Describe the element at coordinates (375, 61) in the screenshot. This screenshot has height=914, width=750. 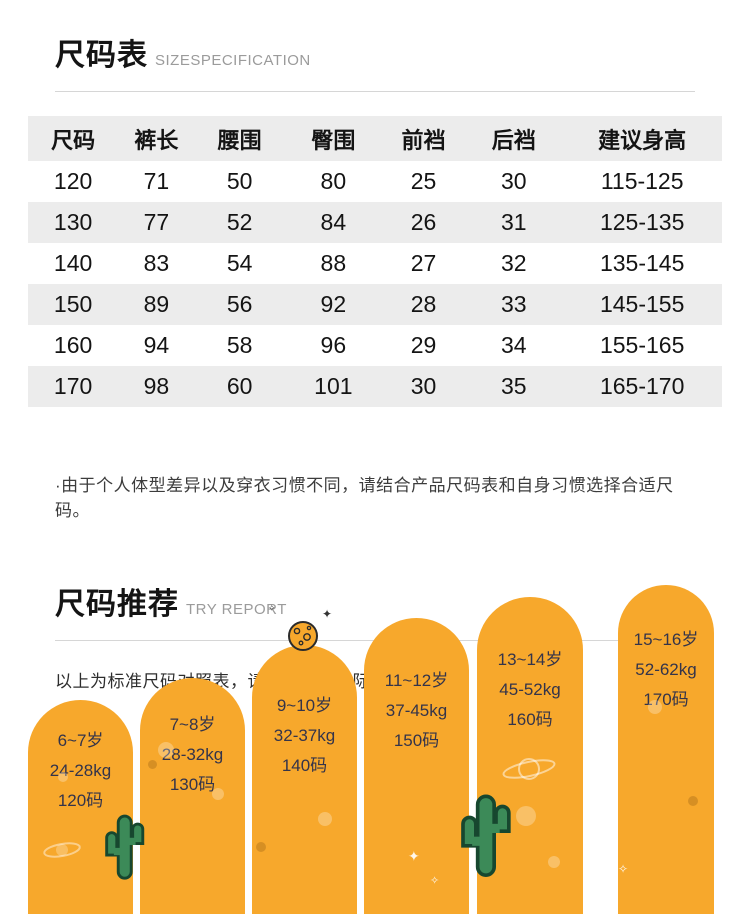
I see `size-table-section-header: 尺码表 SIZESPECIFICATION` at that location.